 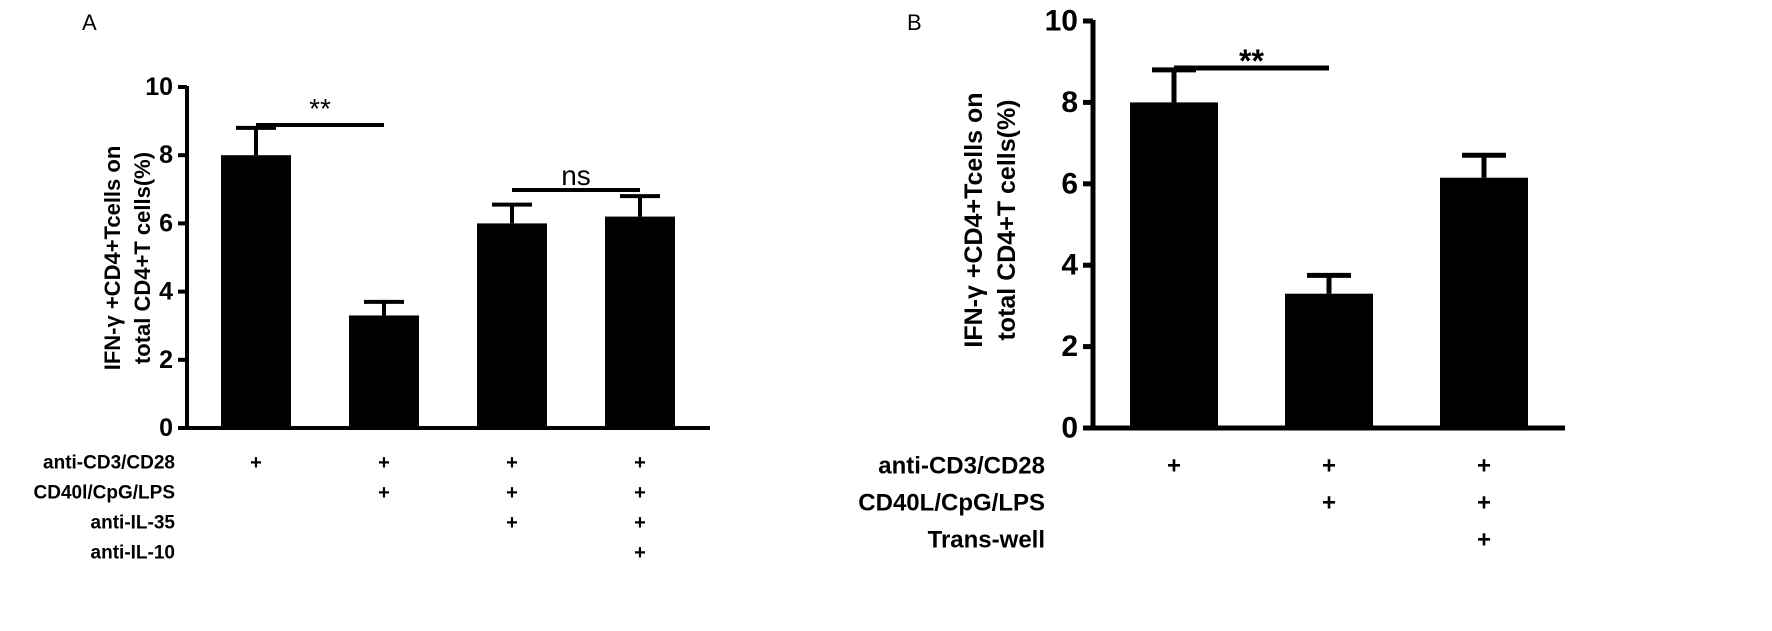 I want to click on significance-label: ns, so click(x=576, y=175).